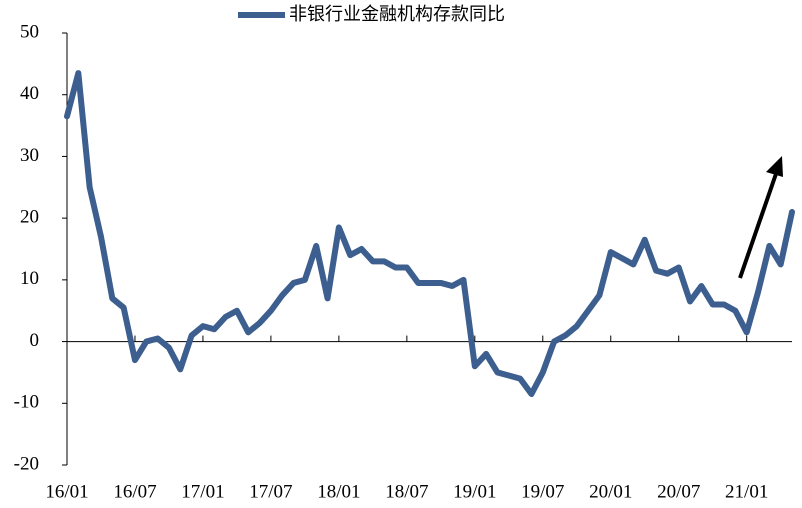 The width and height of the screenshot is (802, 508). Describe the element at coordinates (29, 93) in the screenshot. I see `y-tick-label: 40` at that location.